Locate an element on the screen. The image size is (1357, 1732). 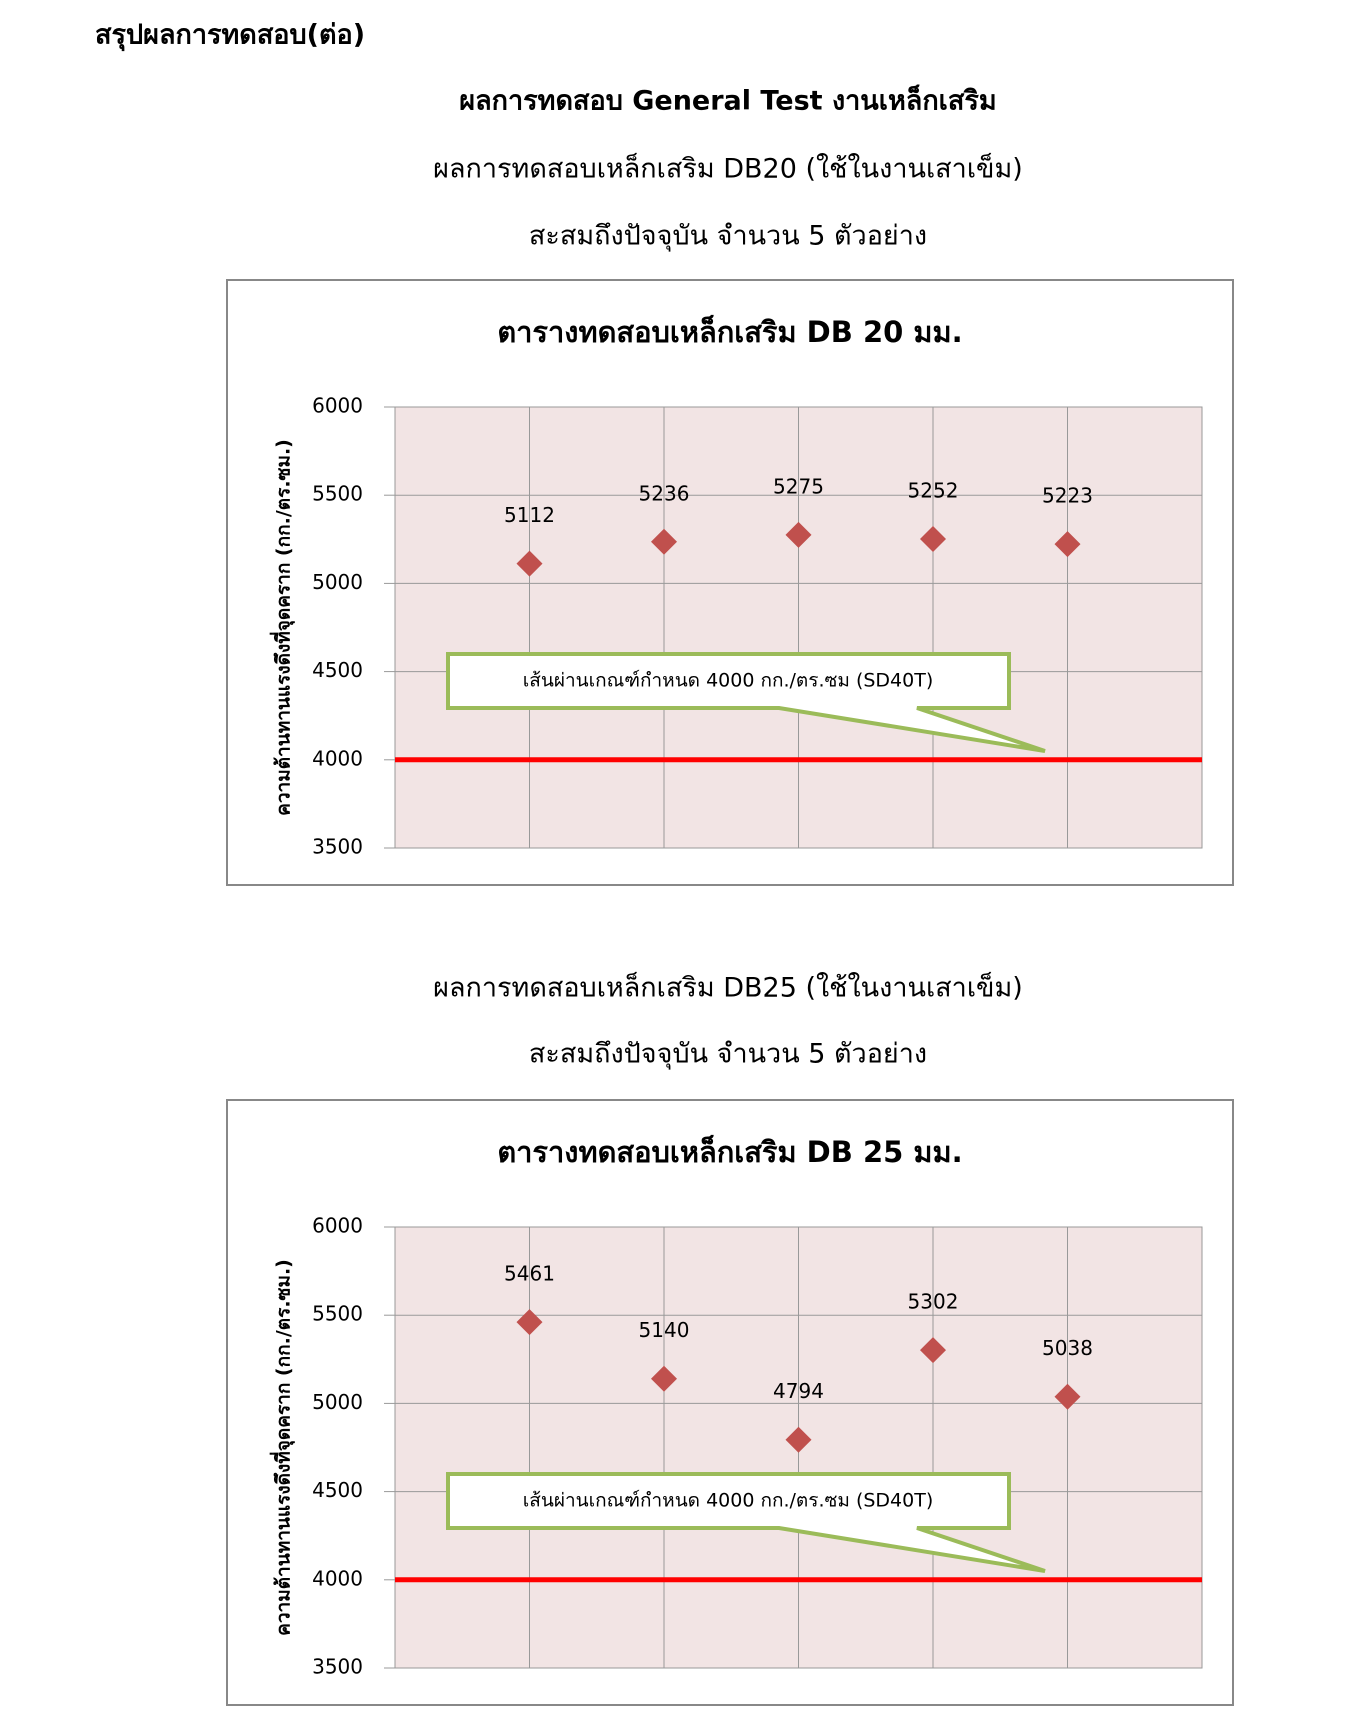
heading: สรุปผลการทดสอบ(ต่อ) is located at coordinates (230, 36).